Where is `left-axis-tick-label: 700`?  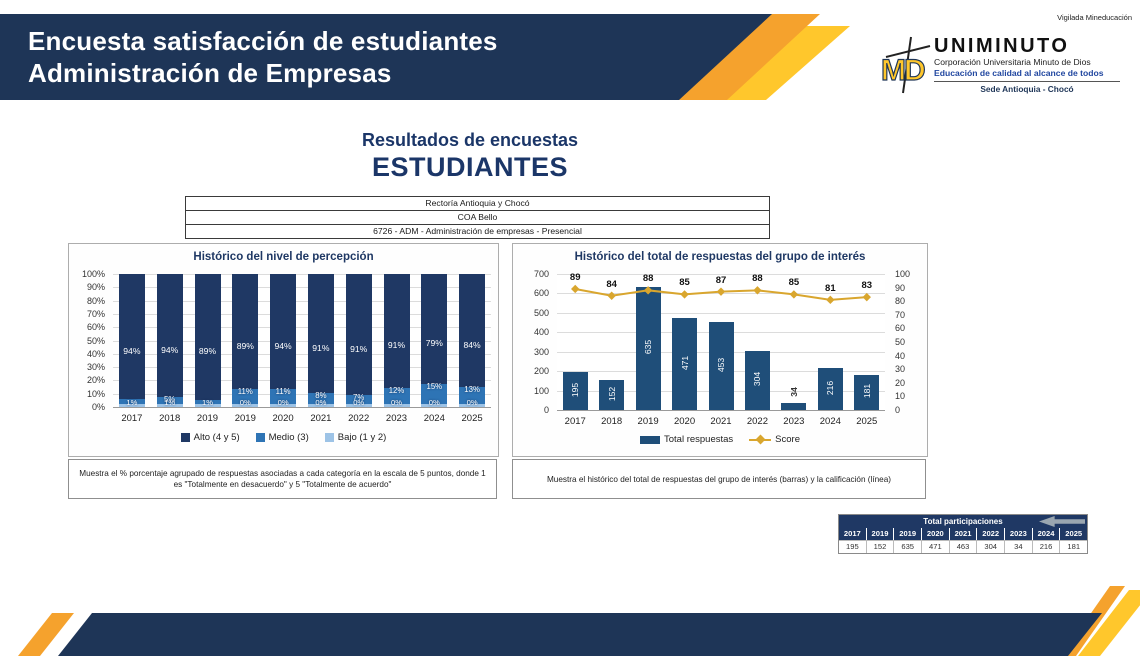
left-axis-tick-label: 700 is located at coordinates (541, 274).